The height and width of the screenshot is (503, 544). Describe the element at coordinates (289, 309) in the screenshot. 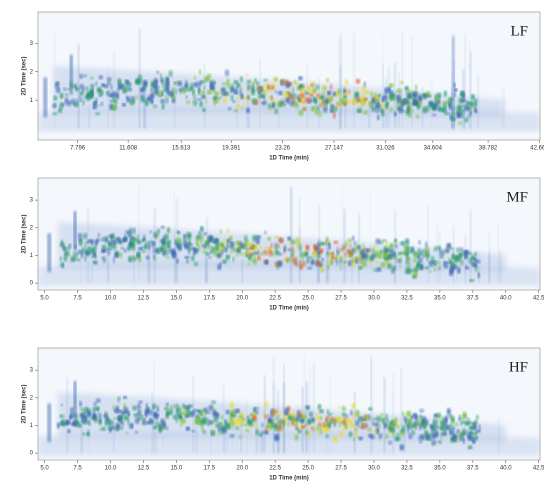

I see `x-axis-title: 1D Time (min)` at that location.